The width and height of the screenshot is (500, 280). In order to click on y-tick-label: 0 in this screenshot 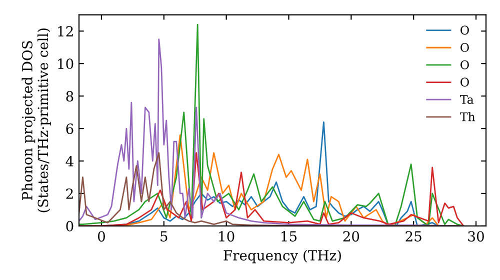, I will do `click(70, 226)`.